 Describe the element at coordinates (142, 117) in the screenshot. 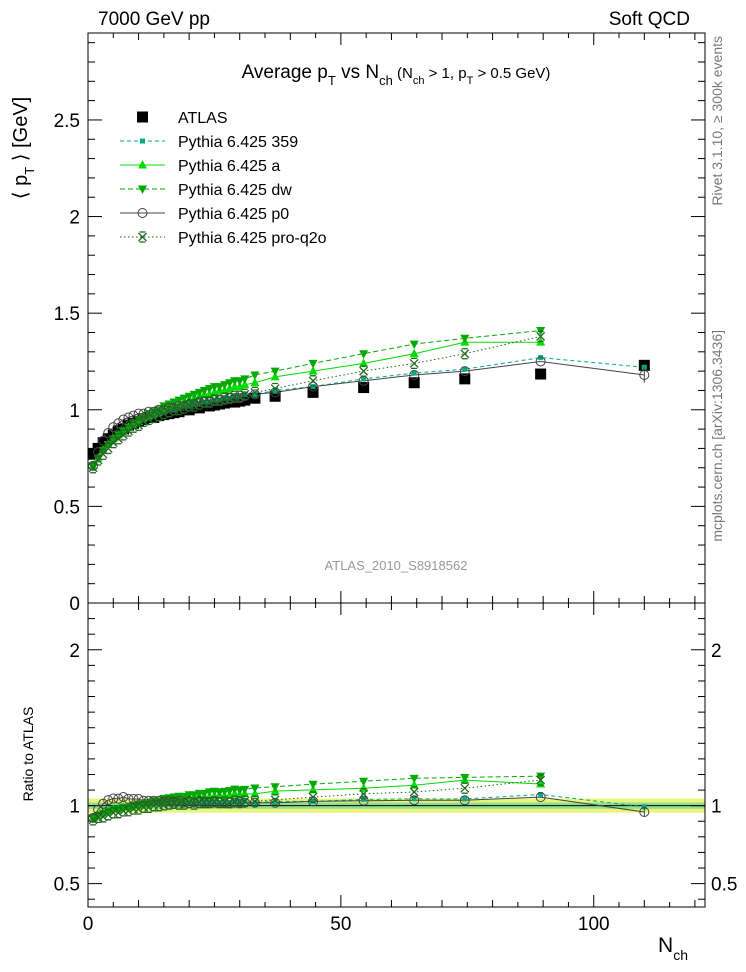

I see `legend-marker-atlas` at that location.